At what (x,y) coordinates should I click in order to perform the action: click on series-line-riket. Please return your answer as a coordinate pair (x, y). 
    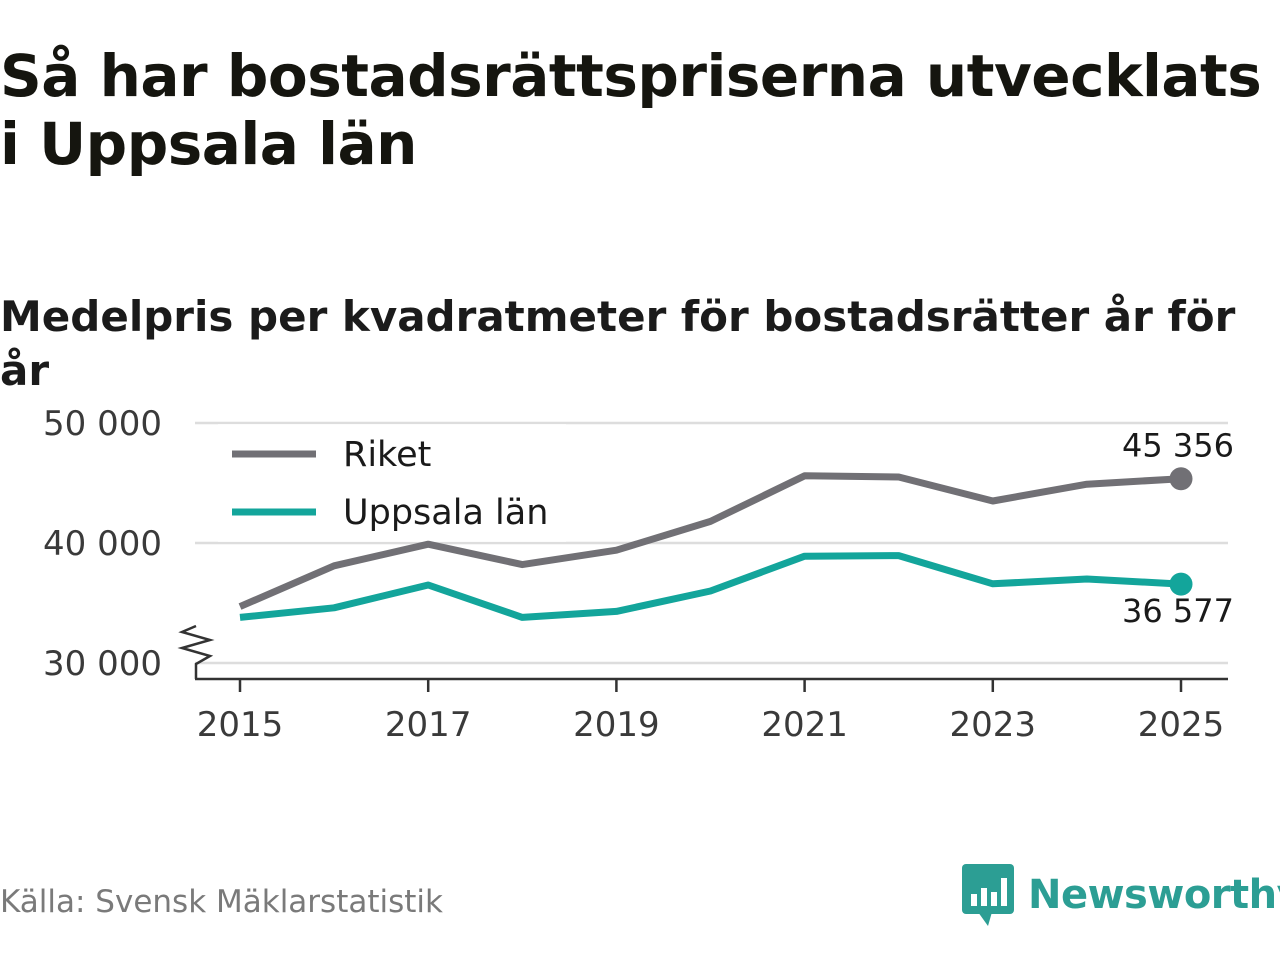
    Looking at the image, I should click on (710, 541).